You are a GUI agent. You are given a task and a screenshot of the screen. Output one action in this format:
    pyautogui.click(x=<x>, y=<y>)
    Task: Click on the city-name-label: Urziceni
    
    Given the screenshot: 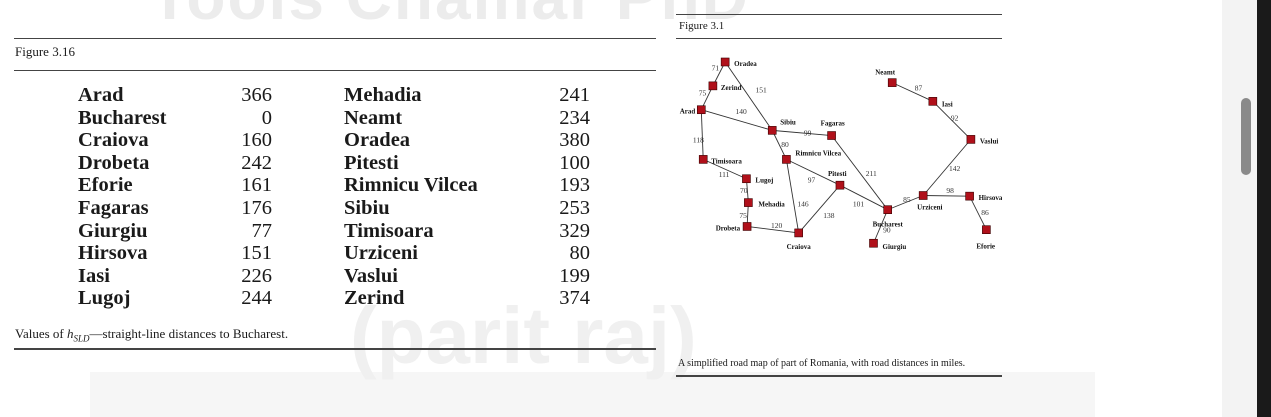 What is the action you would take?
    pyautogui.click(x=929, y=208)
    